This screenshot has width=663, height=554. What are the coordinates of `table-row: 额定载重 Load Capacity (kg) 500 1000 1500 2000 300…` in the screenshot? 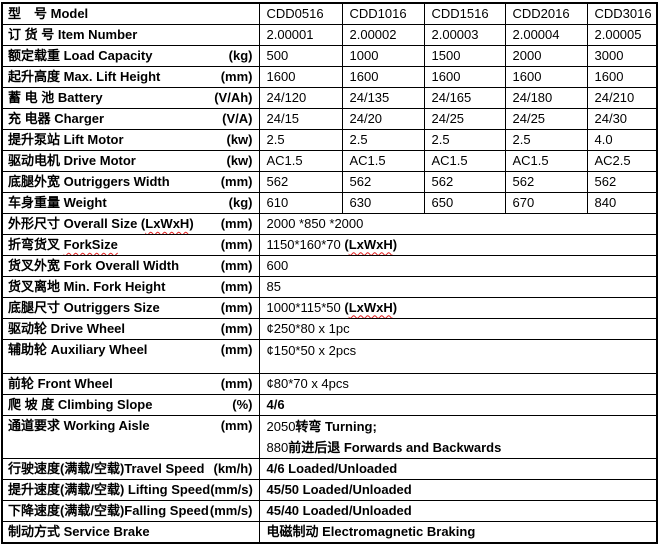 It's located at (329, 55).